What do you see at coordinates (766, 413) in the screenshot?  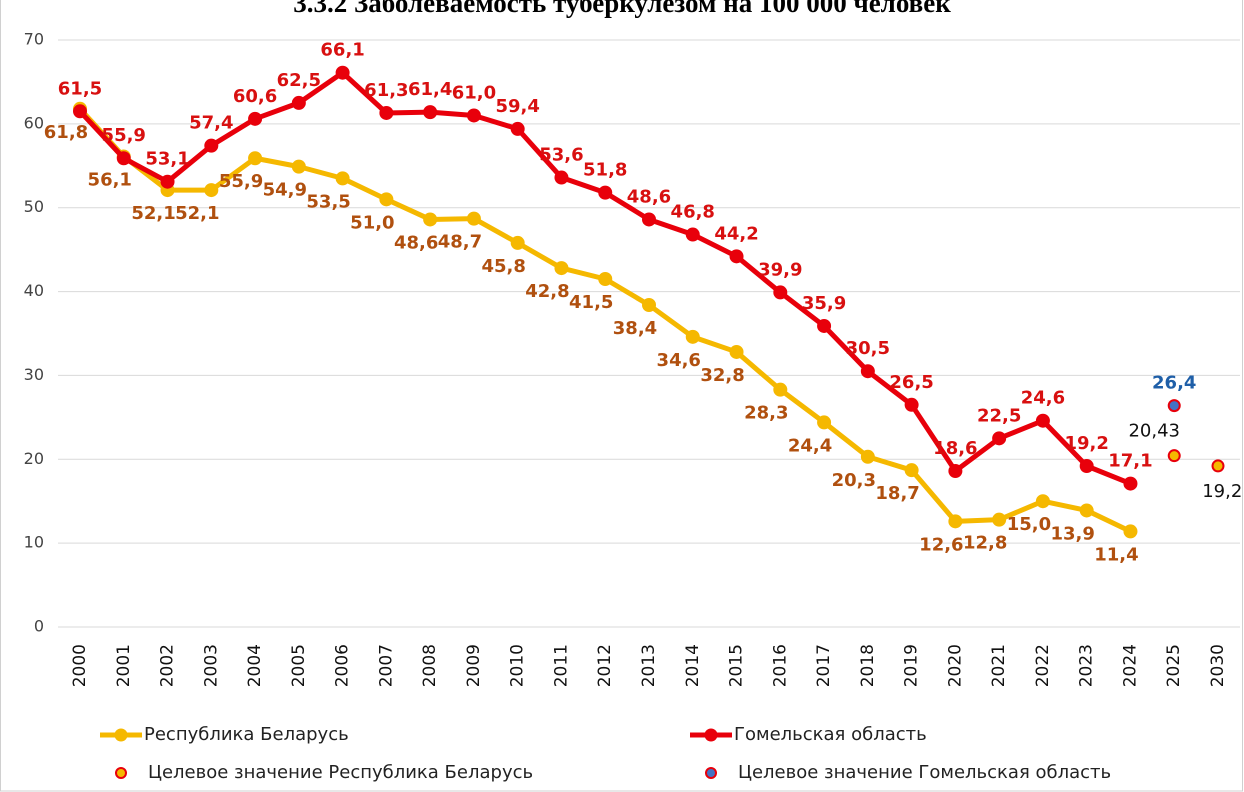 I see `data-label: 28,3` at bounding box center [766, 413].